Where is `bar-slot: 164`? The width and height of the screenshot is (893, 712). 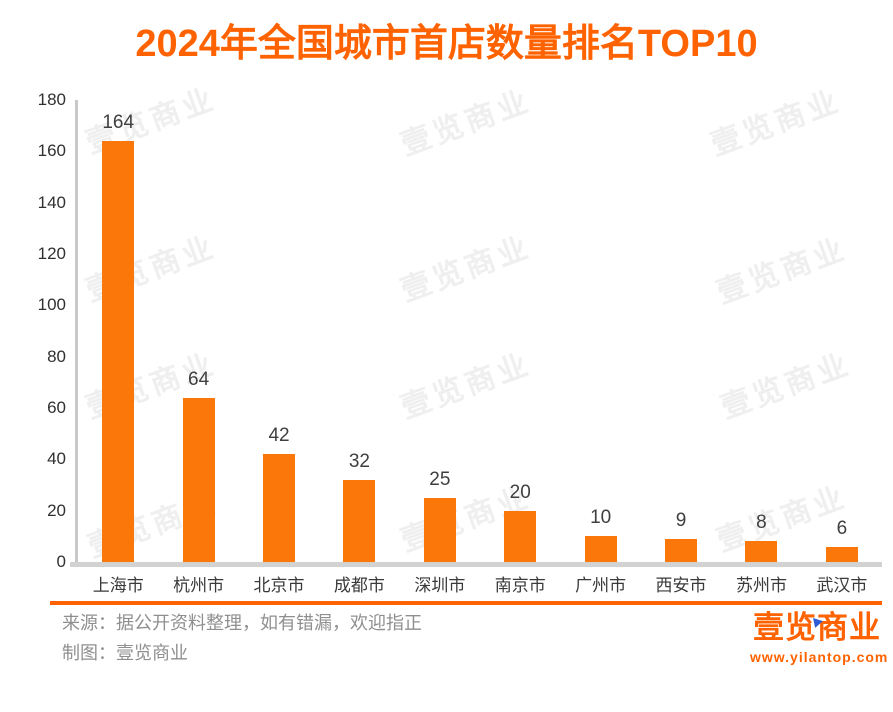 bar-slot: 164 is located at coordinates (118, 331).